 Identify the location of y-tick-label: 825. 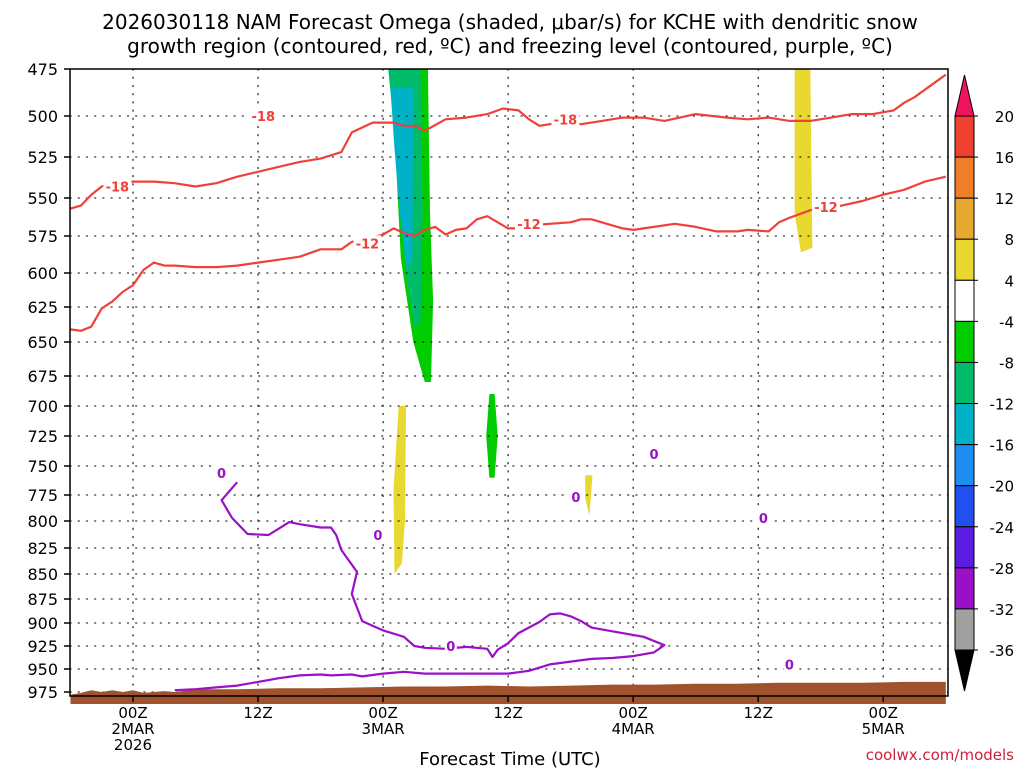
(42, 548).